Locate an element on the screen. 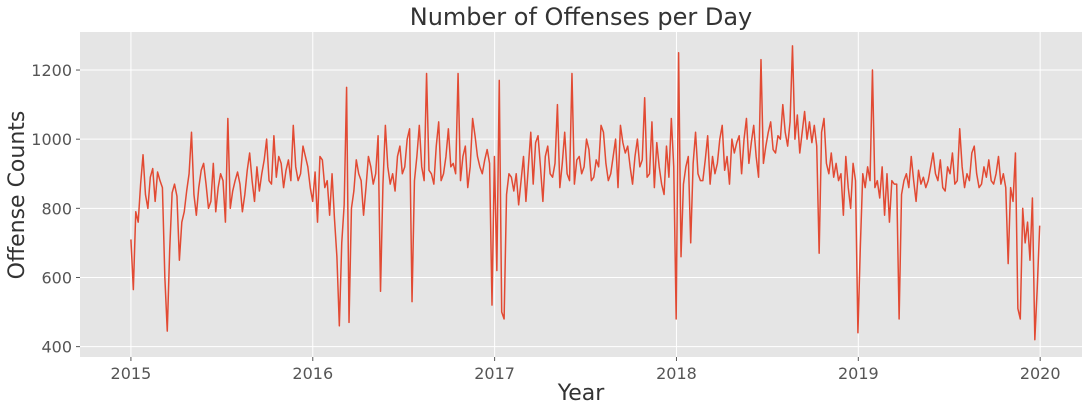 The height and width of the screenshot is (410, 1090). y-axis-label: Offense Counts is located at coordinates (17, 195).